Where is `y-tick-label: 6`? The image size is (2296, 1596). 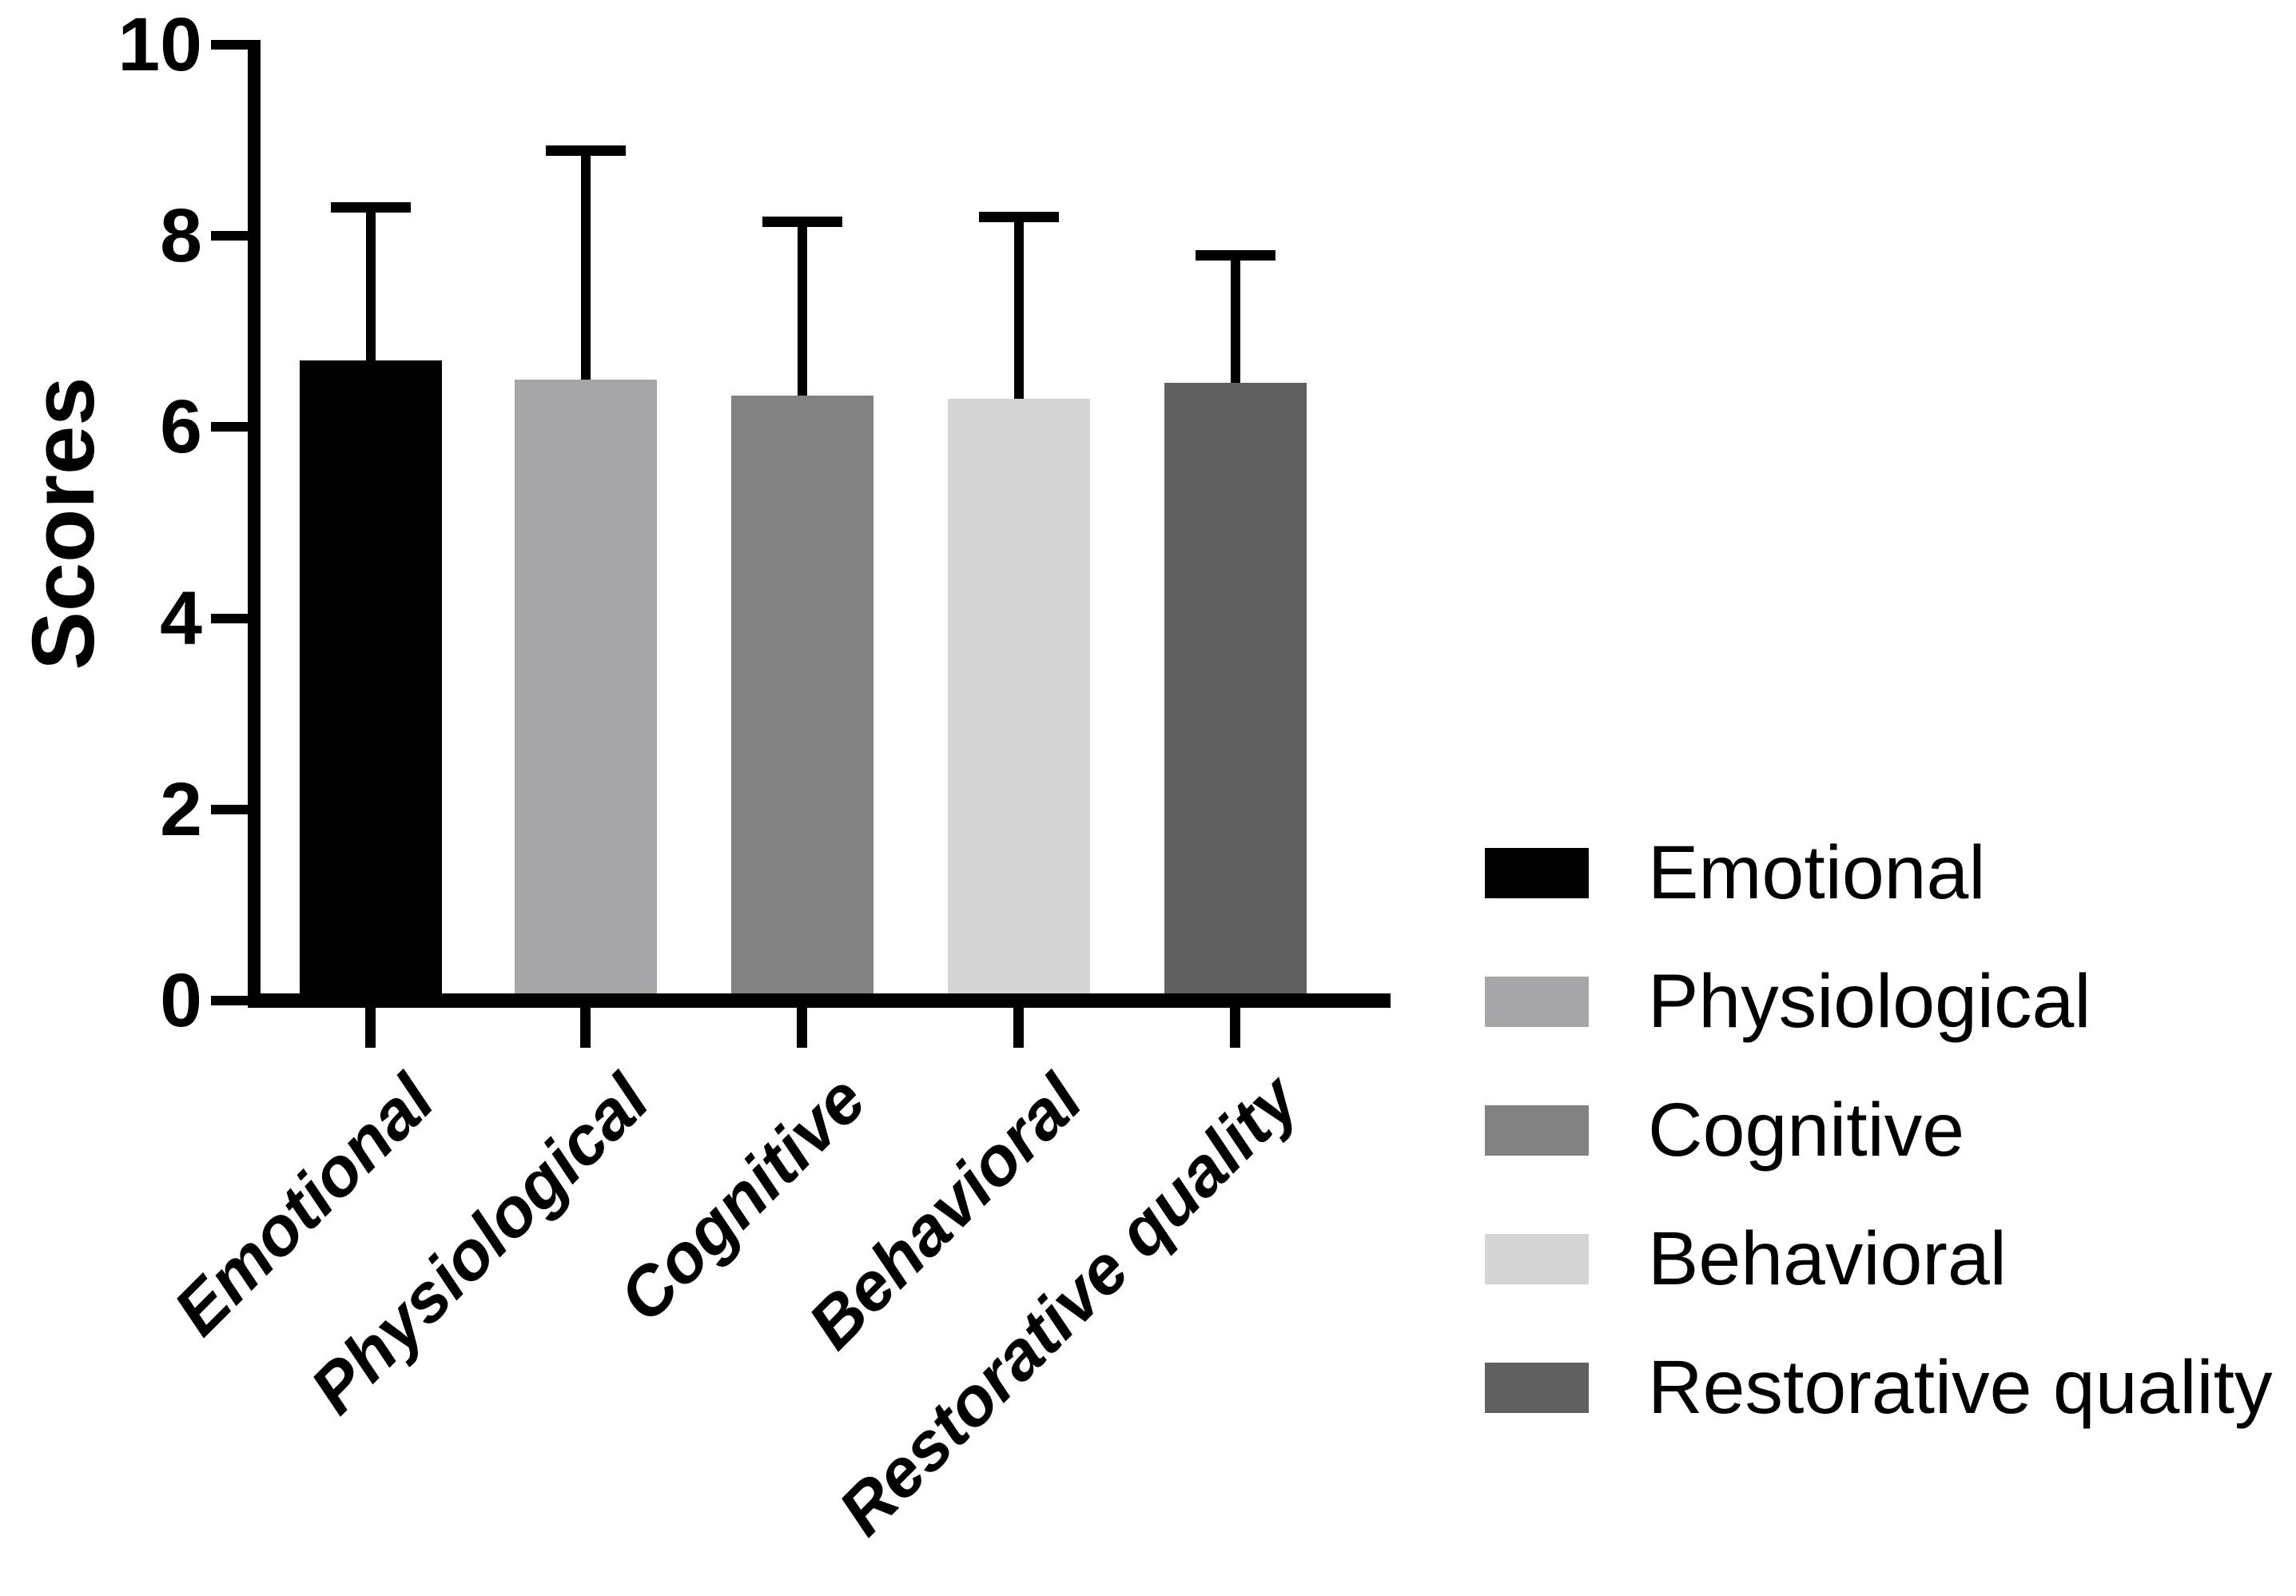
y-tick-label: 6 is located at coordinates (181, 426).